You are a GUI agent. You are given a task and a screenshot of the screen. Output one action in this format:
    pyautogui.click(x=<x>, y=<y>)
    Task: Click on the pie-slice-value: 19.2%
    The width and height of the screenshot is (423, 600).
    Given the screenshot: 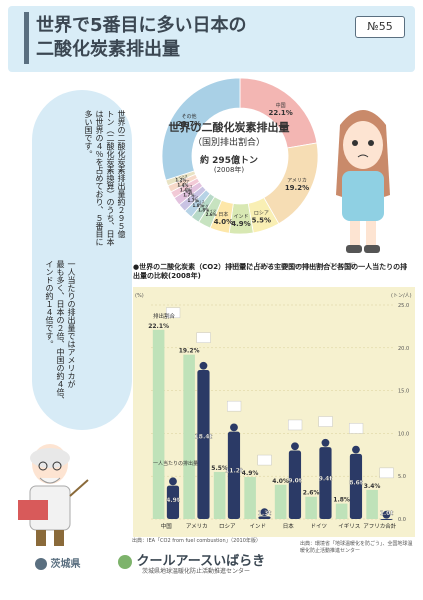 What is the action you would take?
    pyautogui.click(x=297, y=188)
    